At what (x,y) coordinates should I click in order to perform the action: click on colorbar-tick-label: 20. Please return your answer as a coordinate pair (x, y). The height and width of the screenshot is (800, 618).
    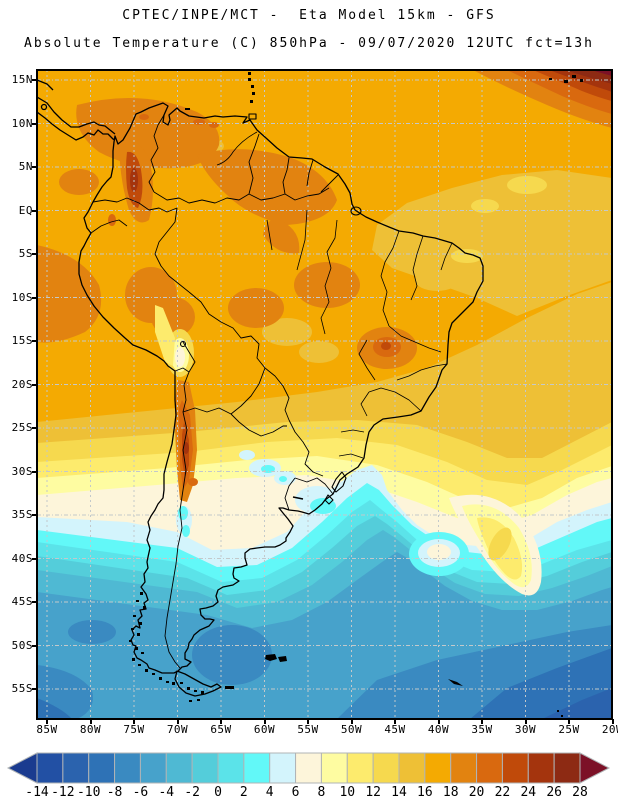
    Looking at the image, I should click on (476, 792).